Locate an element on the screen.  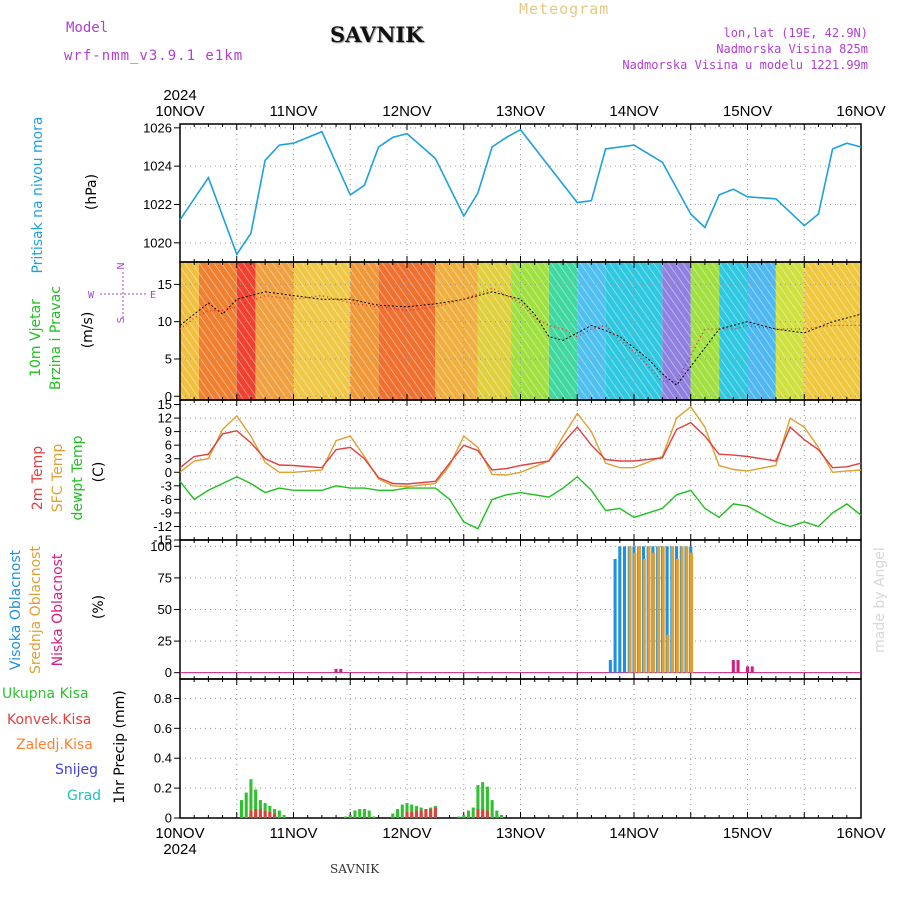
x-tick-label-bottom: 12NOV is located at coordinates (406, 833).